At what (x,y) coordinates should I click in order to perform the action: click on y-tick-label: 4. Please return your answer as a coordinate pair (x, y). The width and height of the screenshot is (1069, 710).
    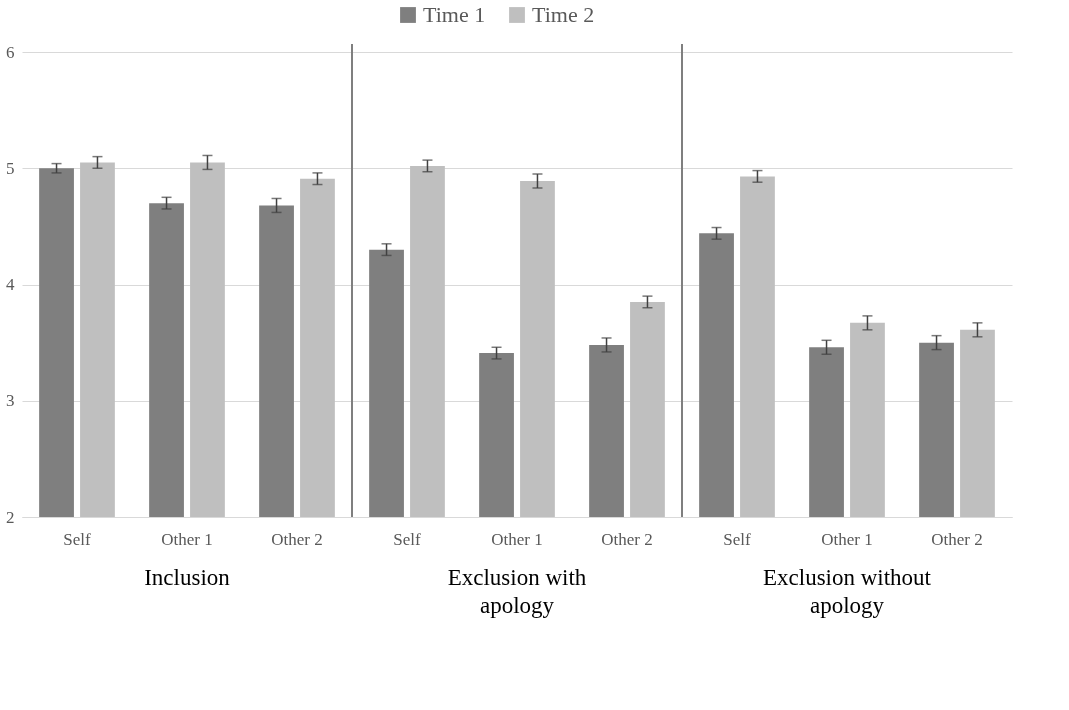
    Looking at the image, I should click on (10, 284).